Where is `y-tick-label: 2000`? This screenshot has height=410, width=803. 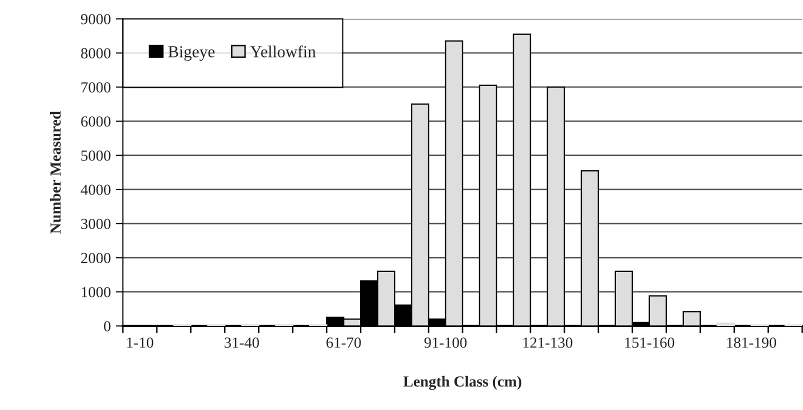 y-tick-label: 2000 is located at coordinates (95, 258).